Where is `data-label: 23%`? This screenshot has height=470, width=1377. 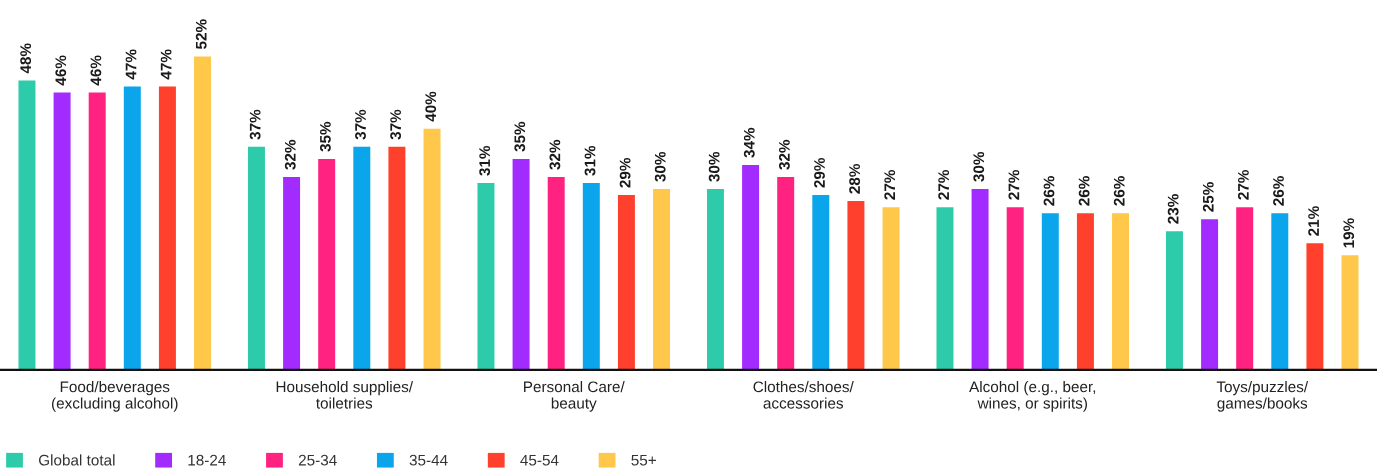
data-label: 23% is located at coordinates (1173, 209).